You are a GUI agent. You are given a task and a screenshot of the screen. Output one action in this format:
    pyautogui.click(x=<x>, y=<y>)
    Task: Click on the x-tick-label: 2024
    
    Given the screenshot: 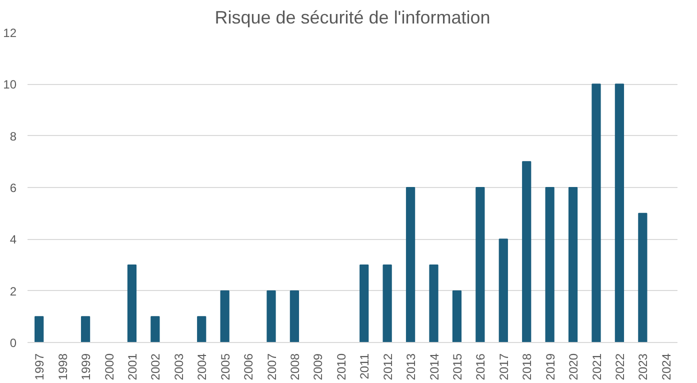 What is the action you would take?
    pyautogui.click(x=666, y=366)
    